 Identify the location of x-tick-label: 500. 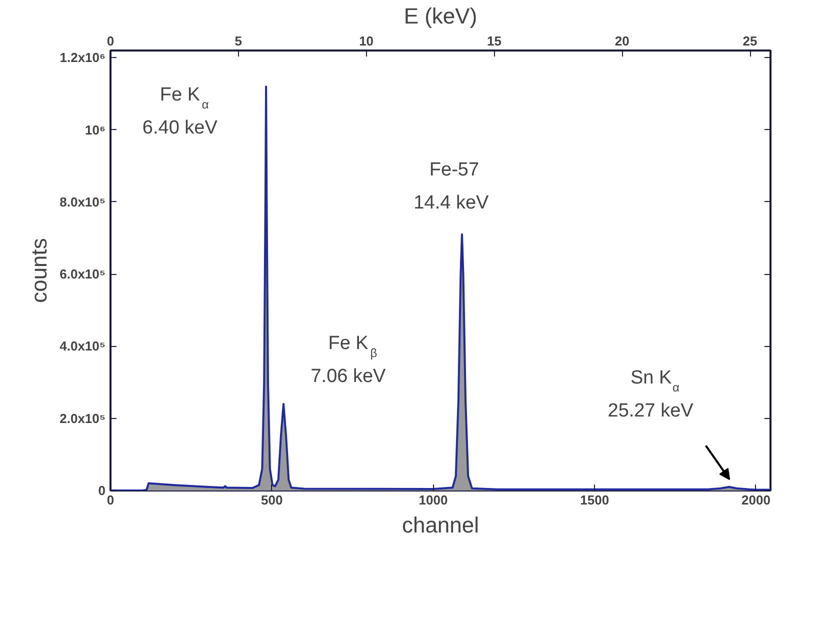
(272, 500).